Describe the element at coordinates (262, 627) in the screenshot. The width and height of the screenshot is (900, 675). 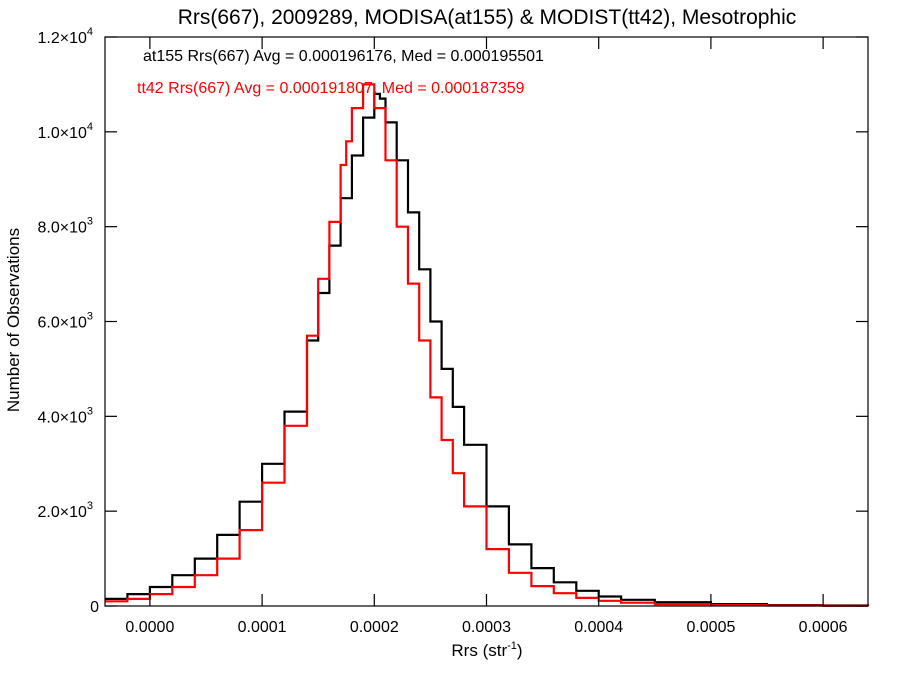
I see `x-tick-label-1: 0.0001` at that location.